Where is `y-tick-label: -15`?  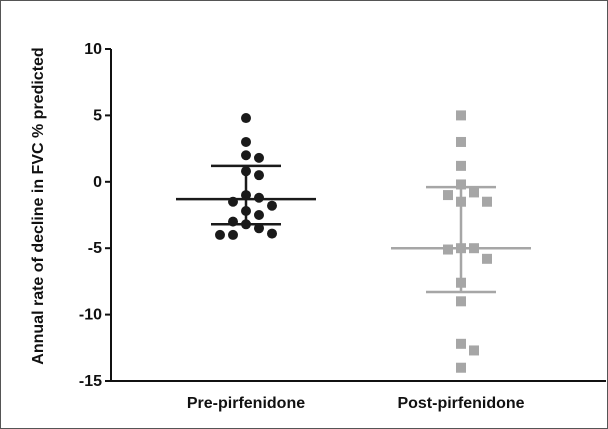
y-tick-label: -15 is located at coordinates (90, 381).